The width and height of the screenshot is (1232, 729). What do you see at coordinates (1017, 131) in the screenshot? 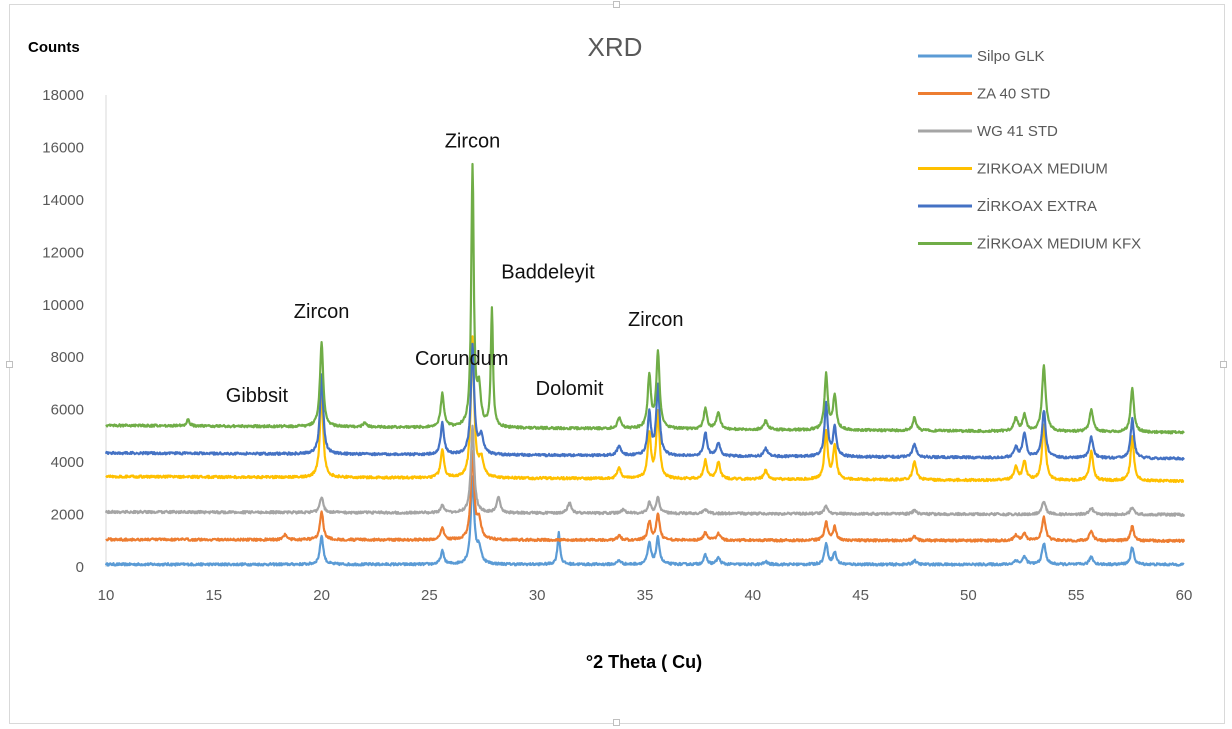
I see `legend-entry: WG 41 STD` at bounding box center [1017, 131].